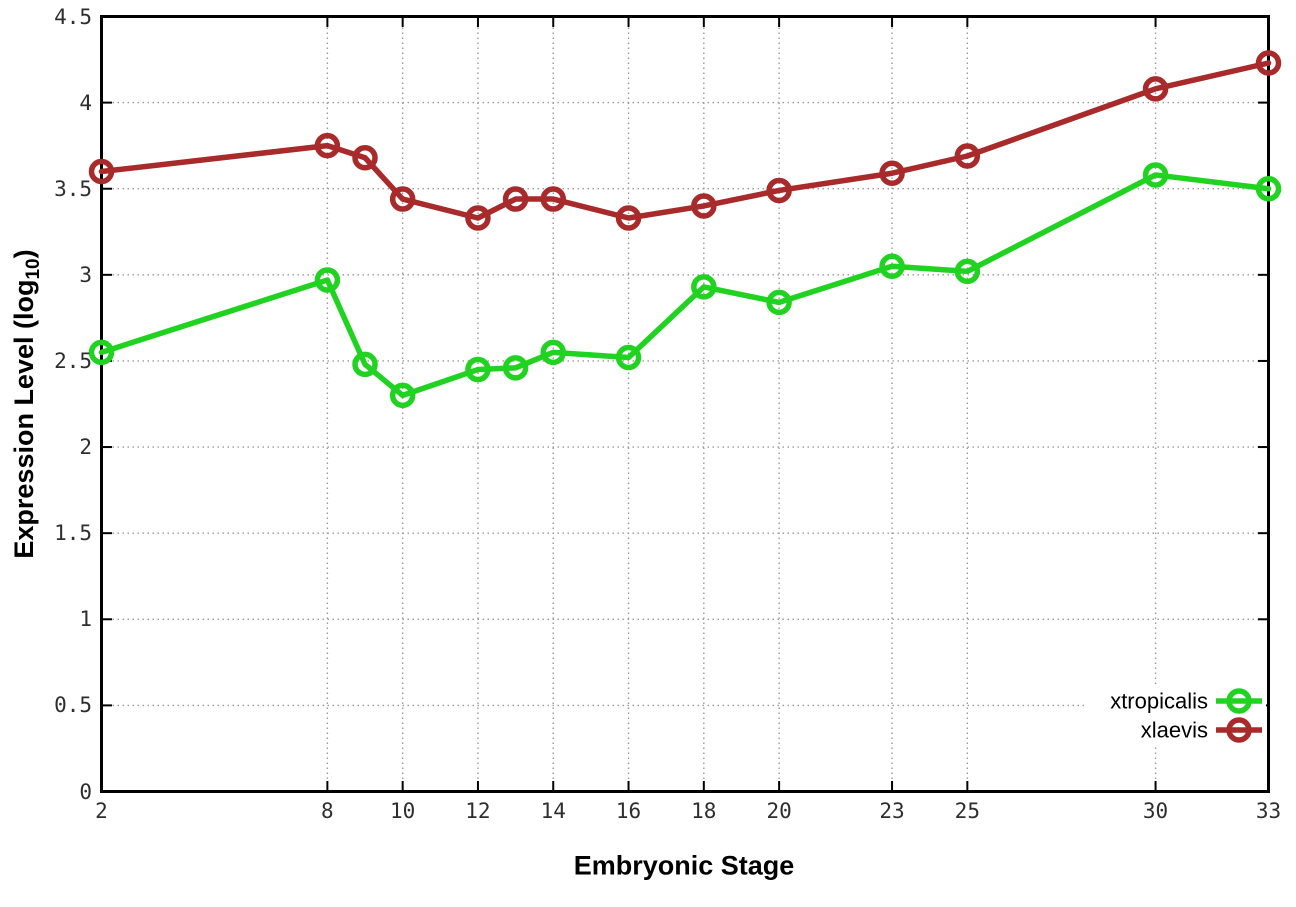  I want to click on y-tick-label-4.5: 4.5, so click(73, 16).